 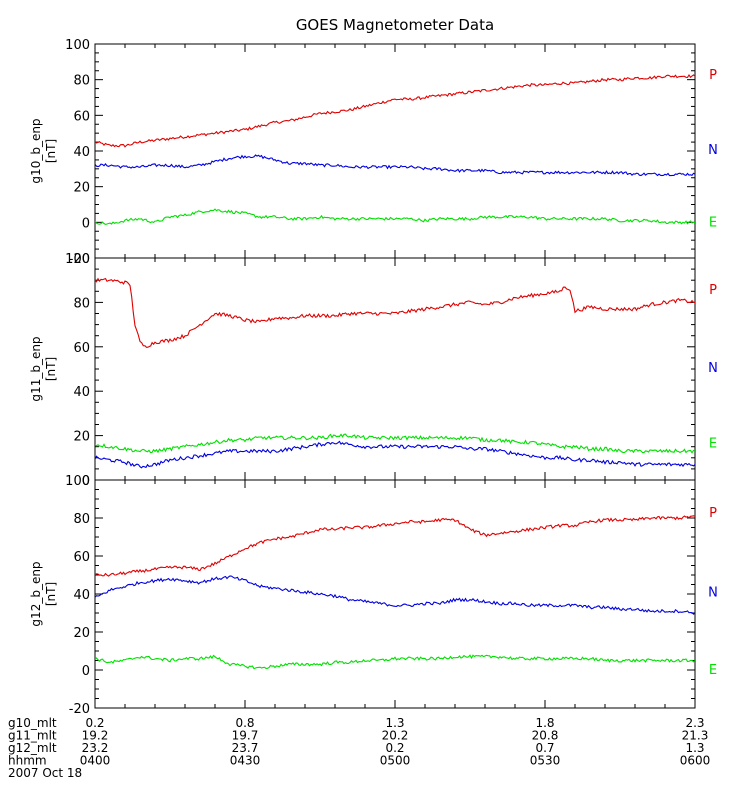 What do you see at coordinates (395, 761) in the screenshot?
I see `footer-value: 0500` at bounding box center [395, 761].